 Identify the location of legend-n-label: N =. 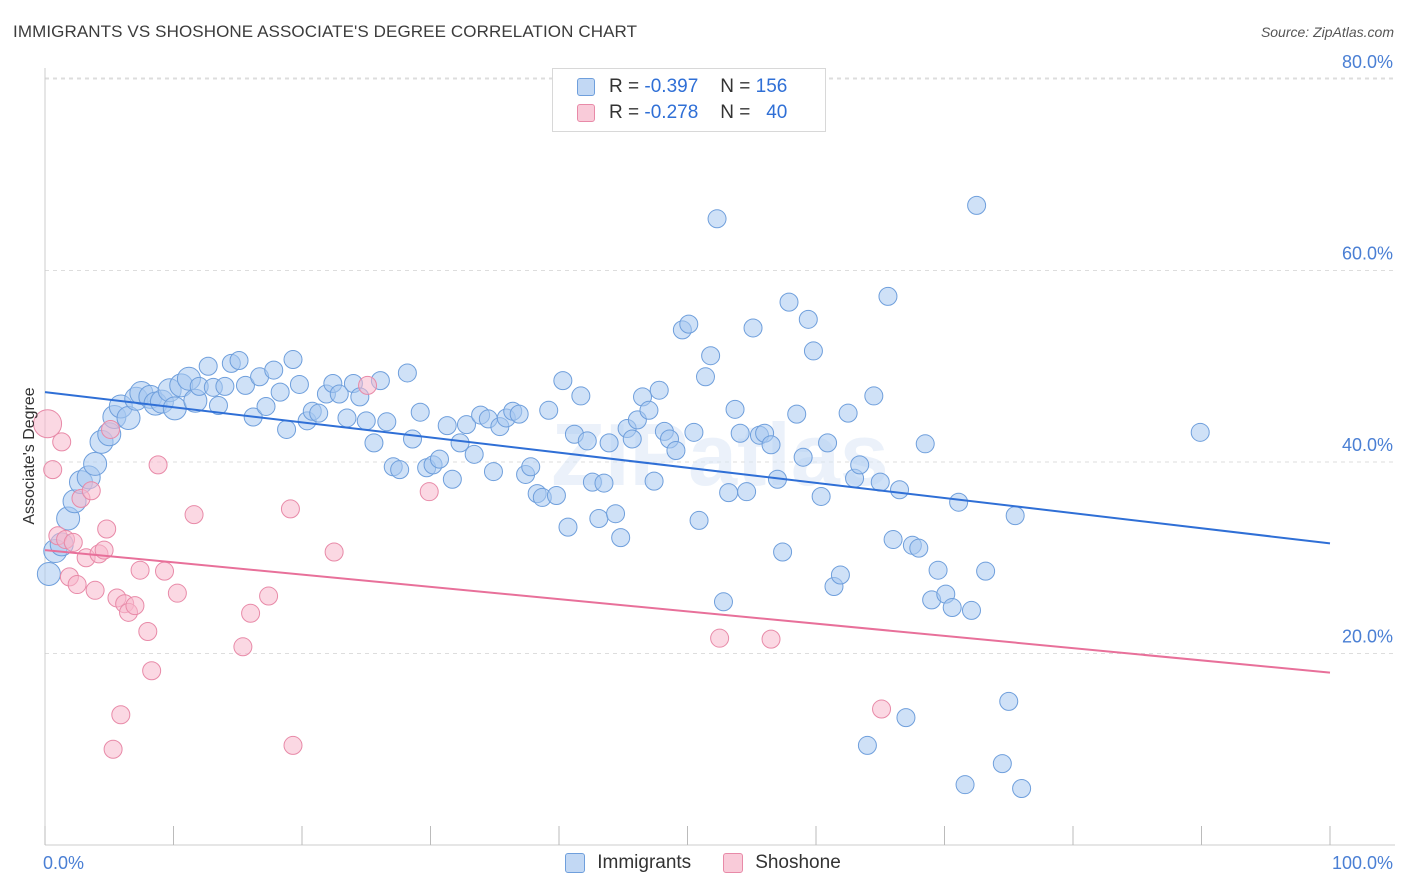
(735, 112).